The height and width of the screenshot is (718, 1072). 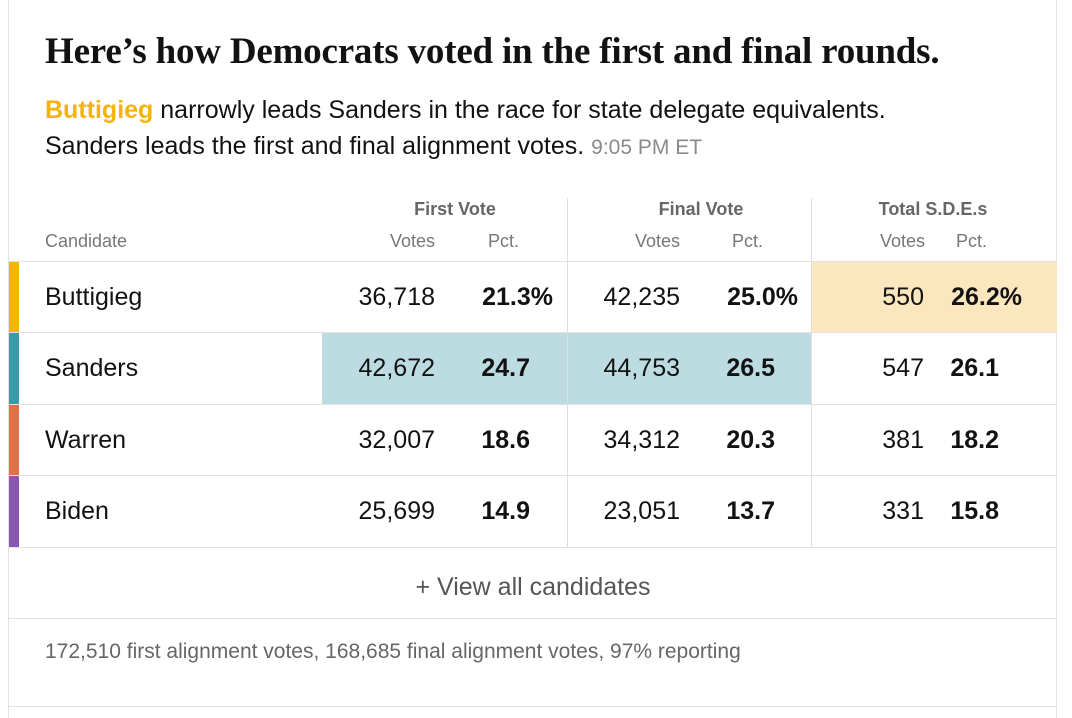 What do you see at coordinates (533, 511) in the screenshot?
I see `table-row: Biden 25,699 14.9 23,051 13.7 331 15.8` at bounding box center [533, 511].